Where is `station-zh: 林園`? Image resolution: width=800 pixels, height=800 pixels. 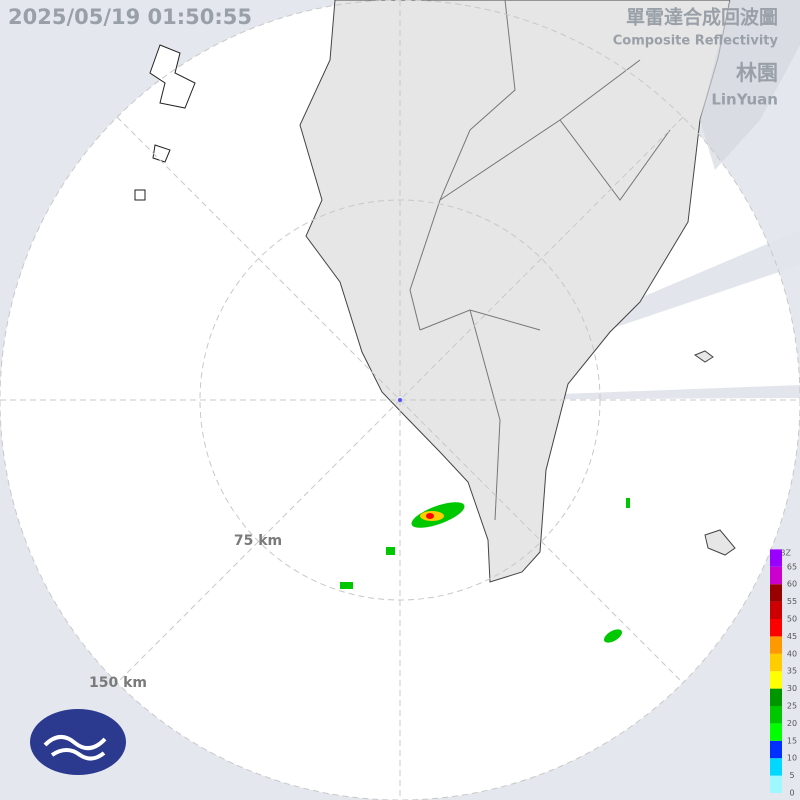
station-zh: 林園 is located at coordinates (757, 73).